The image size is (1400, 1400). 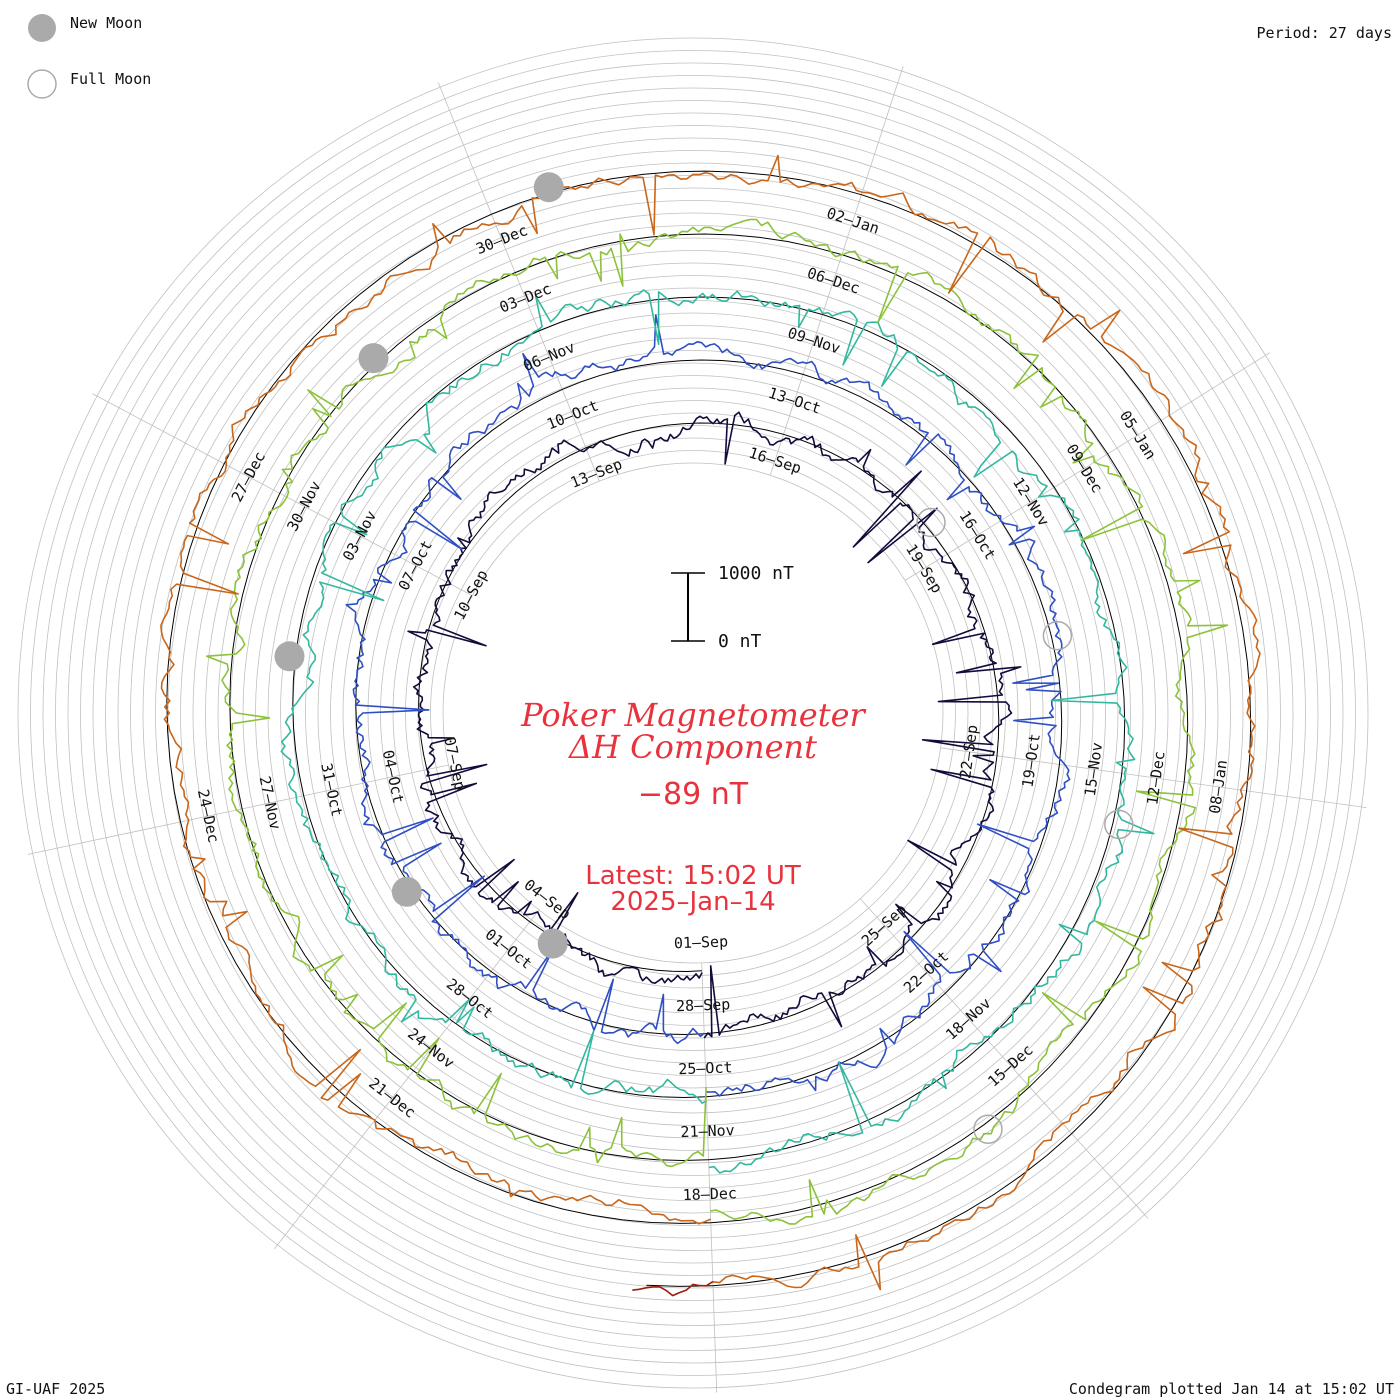 I want to click on scale-bar-bottom-label: 0 nT, so click(x=740, y=641).